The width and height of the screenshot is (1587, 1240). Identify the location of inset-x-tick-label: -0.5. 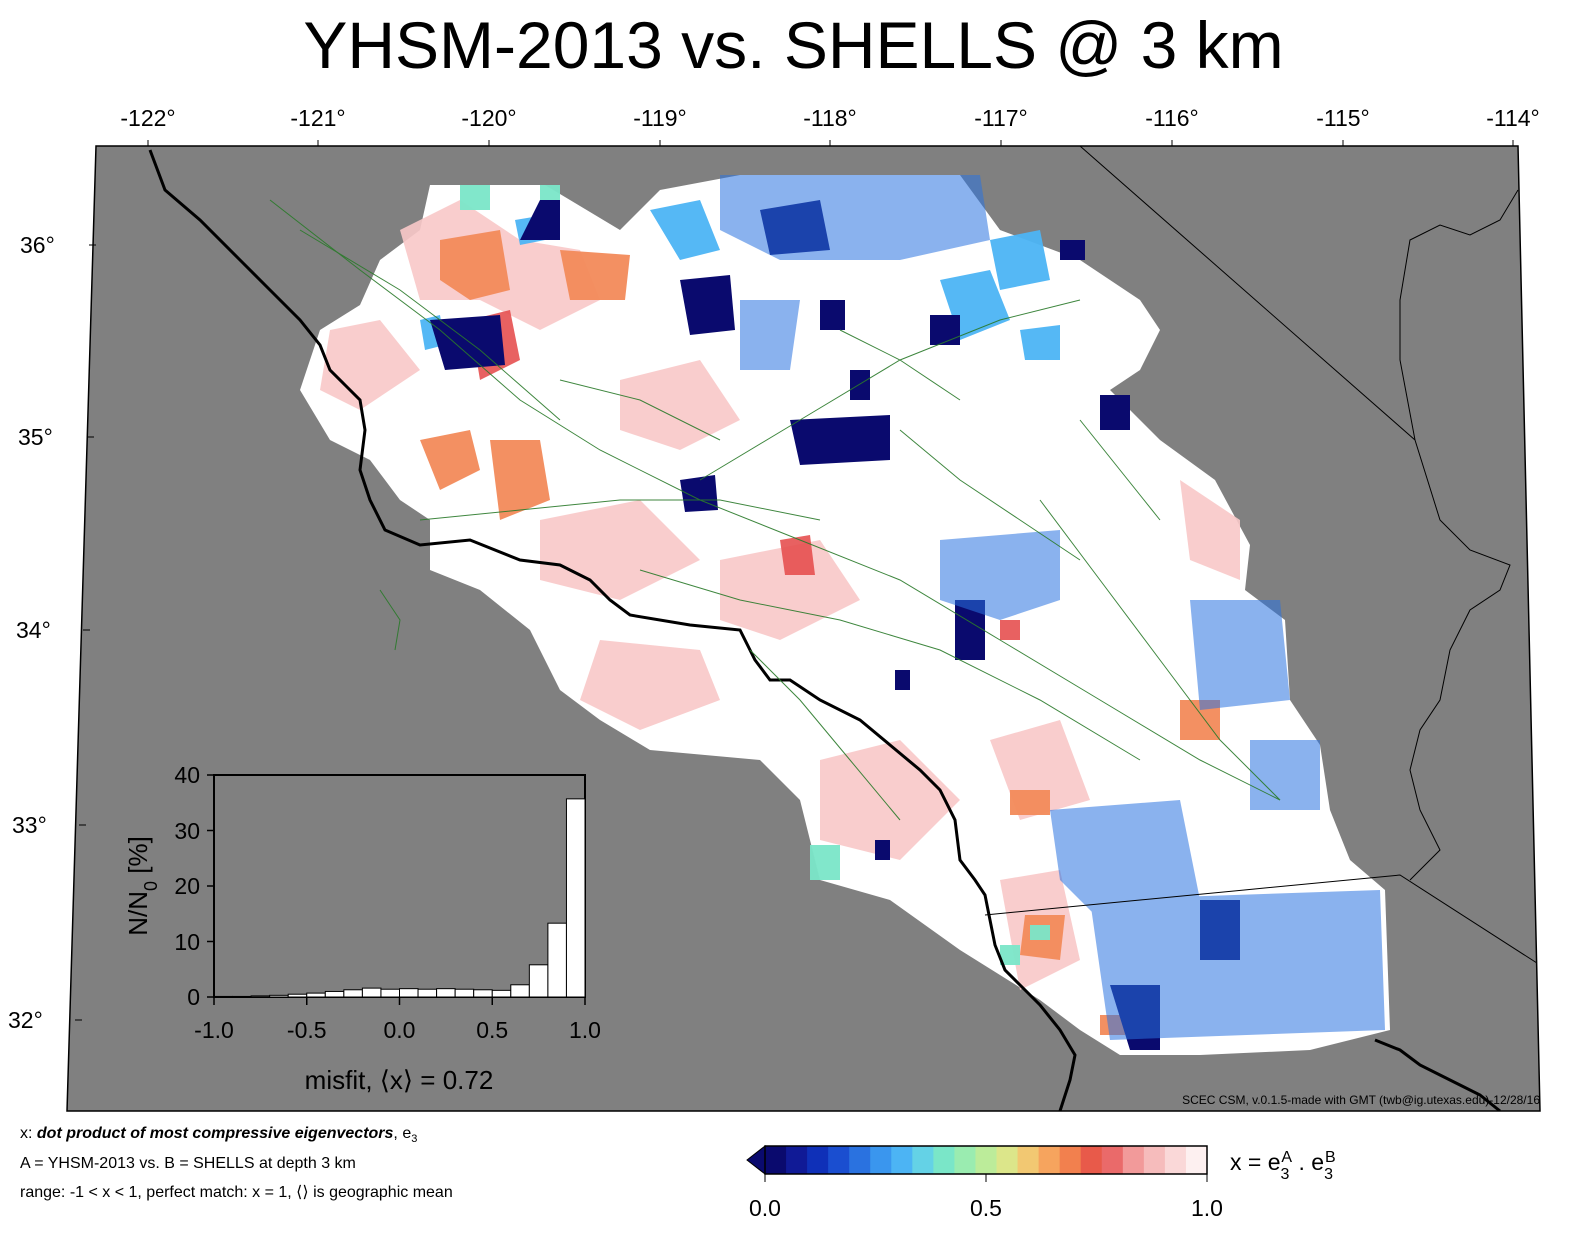
(307, 1030).